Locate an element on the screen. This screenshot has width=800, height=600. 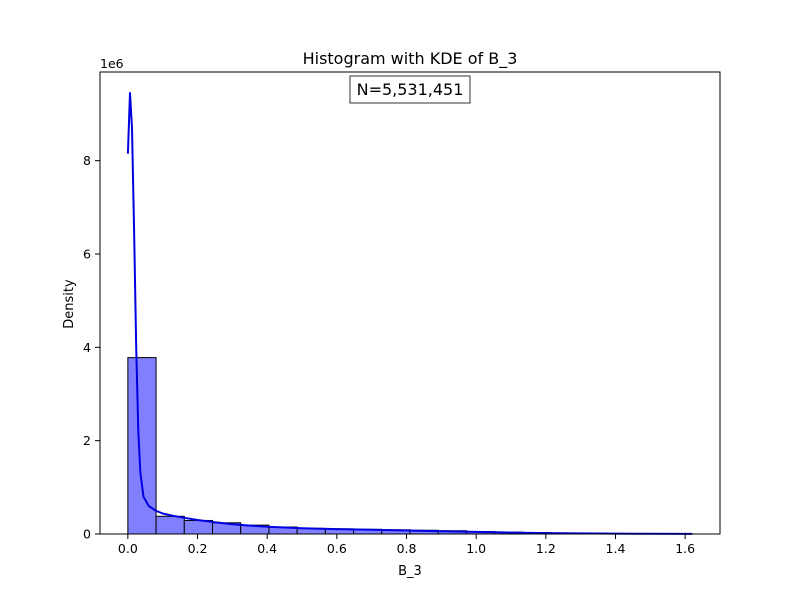
x-tick-label: 1.2 is located at coordinates (546, 548).